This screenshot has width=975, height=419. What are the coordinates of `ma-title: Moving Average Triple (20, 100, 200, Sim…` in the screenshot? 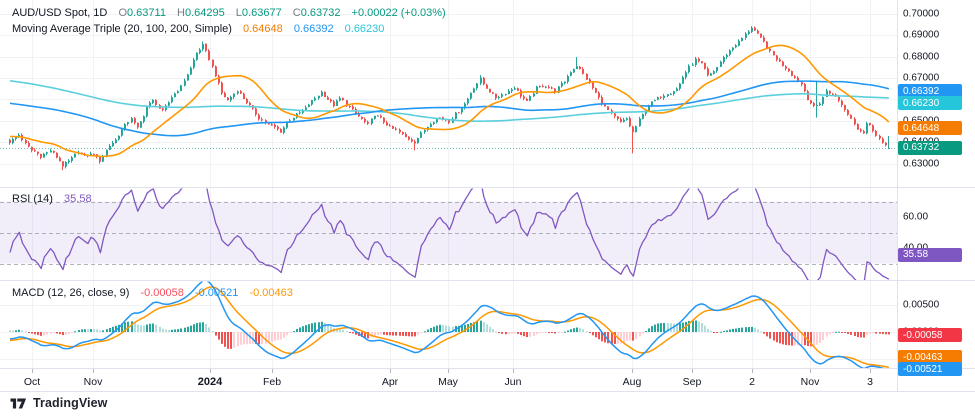 It's located at (122, 29).